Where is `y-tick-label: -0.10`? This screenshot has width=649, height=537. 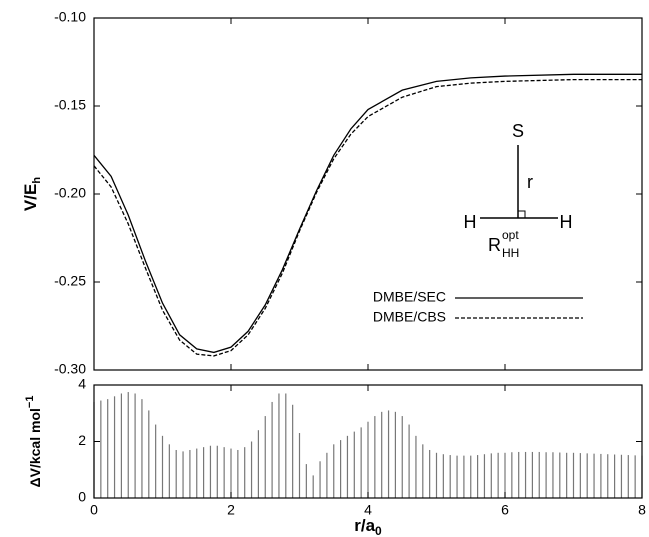
y-tick-label: -0.10 is located at coordinates (70, 17).